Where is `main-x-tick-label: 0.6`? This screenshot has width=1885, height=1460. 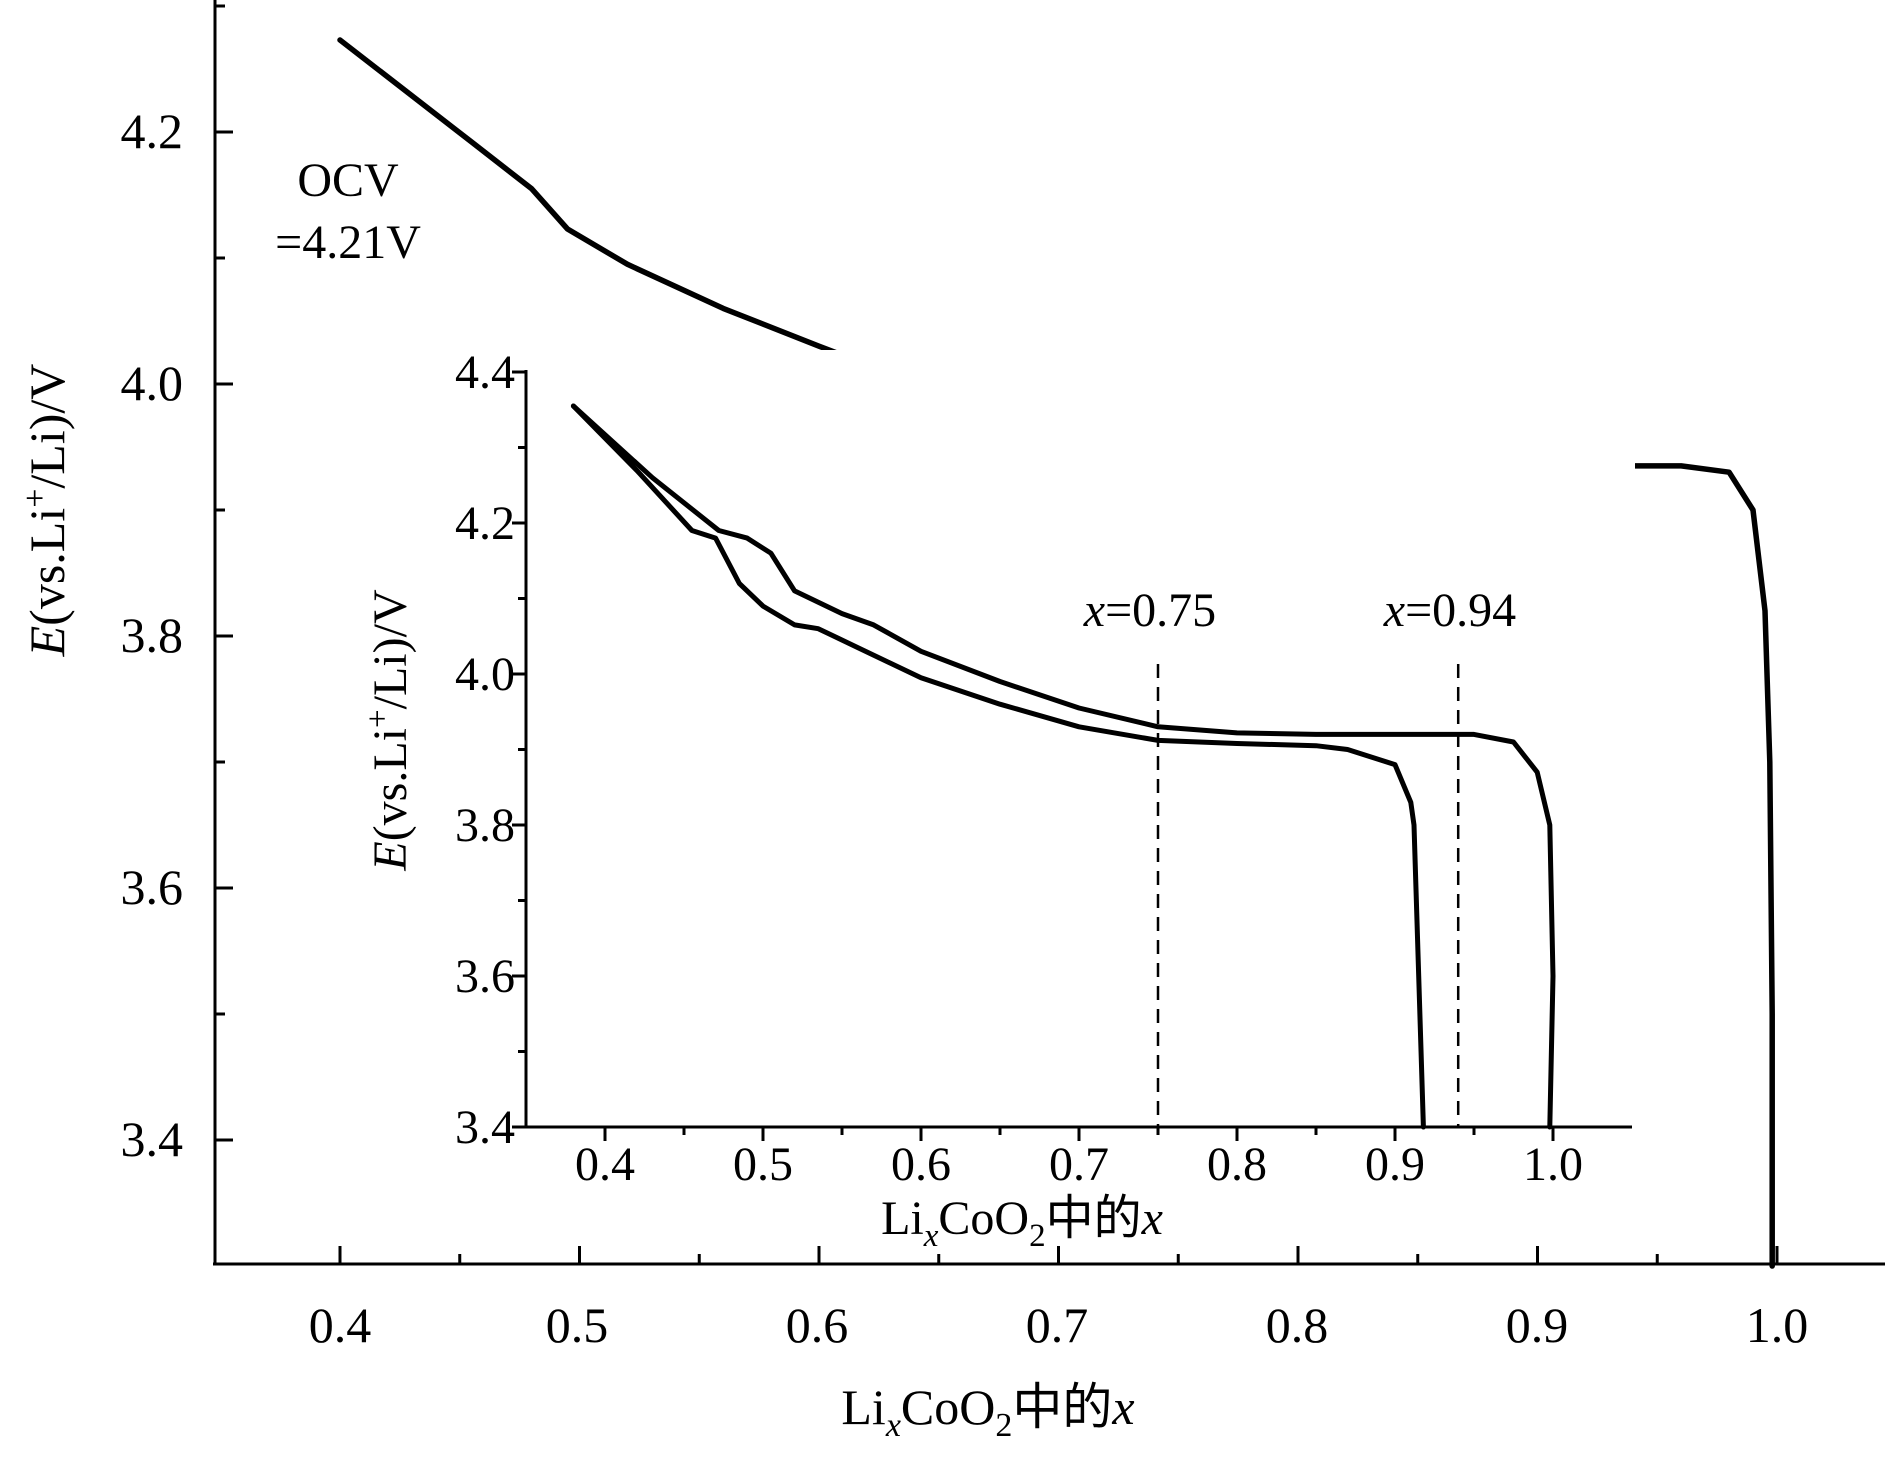 main-x-tick-label: 0.6 is located at coordinates (817, 1325).